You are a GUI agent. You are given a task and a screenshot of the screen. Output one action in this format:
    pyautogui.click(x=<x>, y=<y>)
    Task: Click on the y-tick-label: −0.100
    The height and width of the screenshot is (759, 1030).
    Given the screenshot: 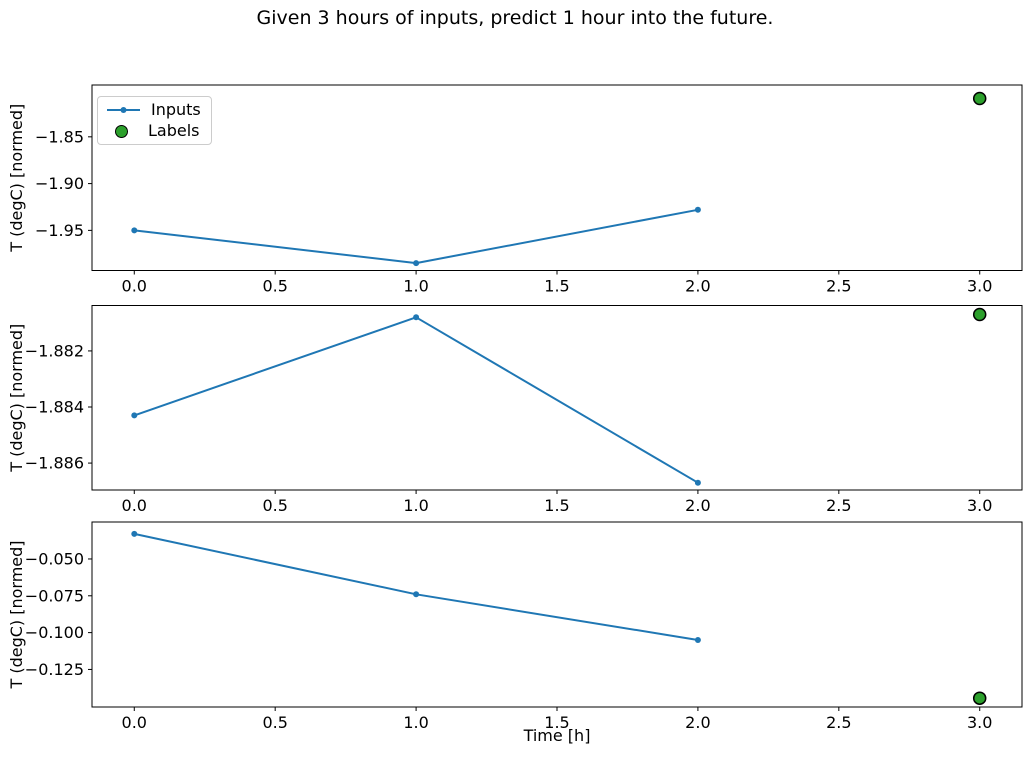 What is the action you would take?
    pyautogui.click(x=54, y=632)
    